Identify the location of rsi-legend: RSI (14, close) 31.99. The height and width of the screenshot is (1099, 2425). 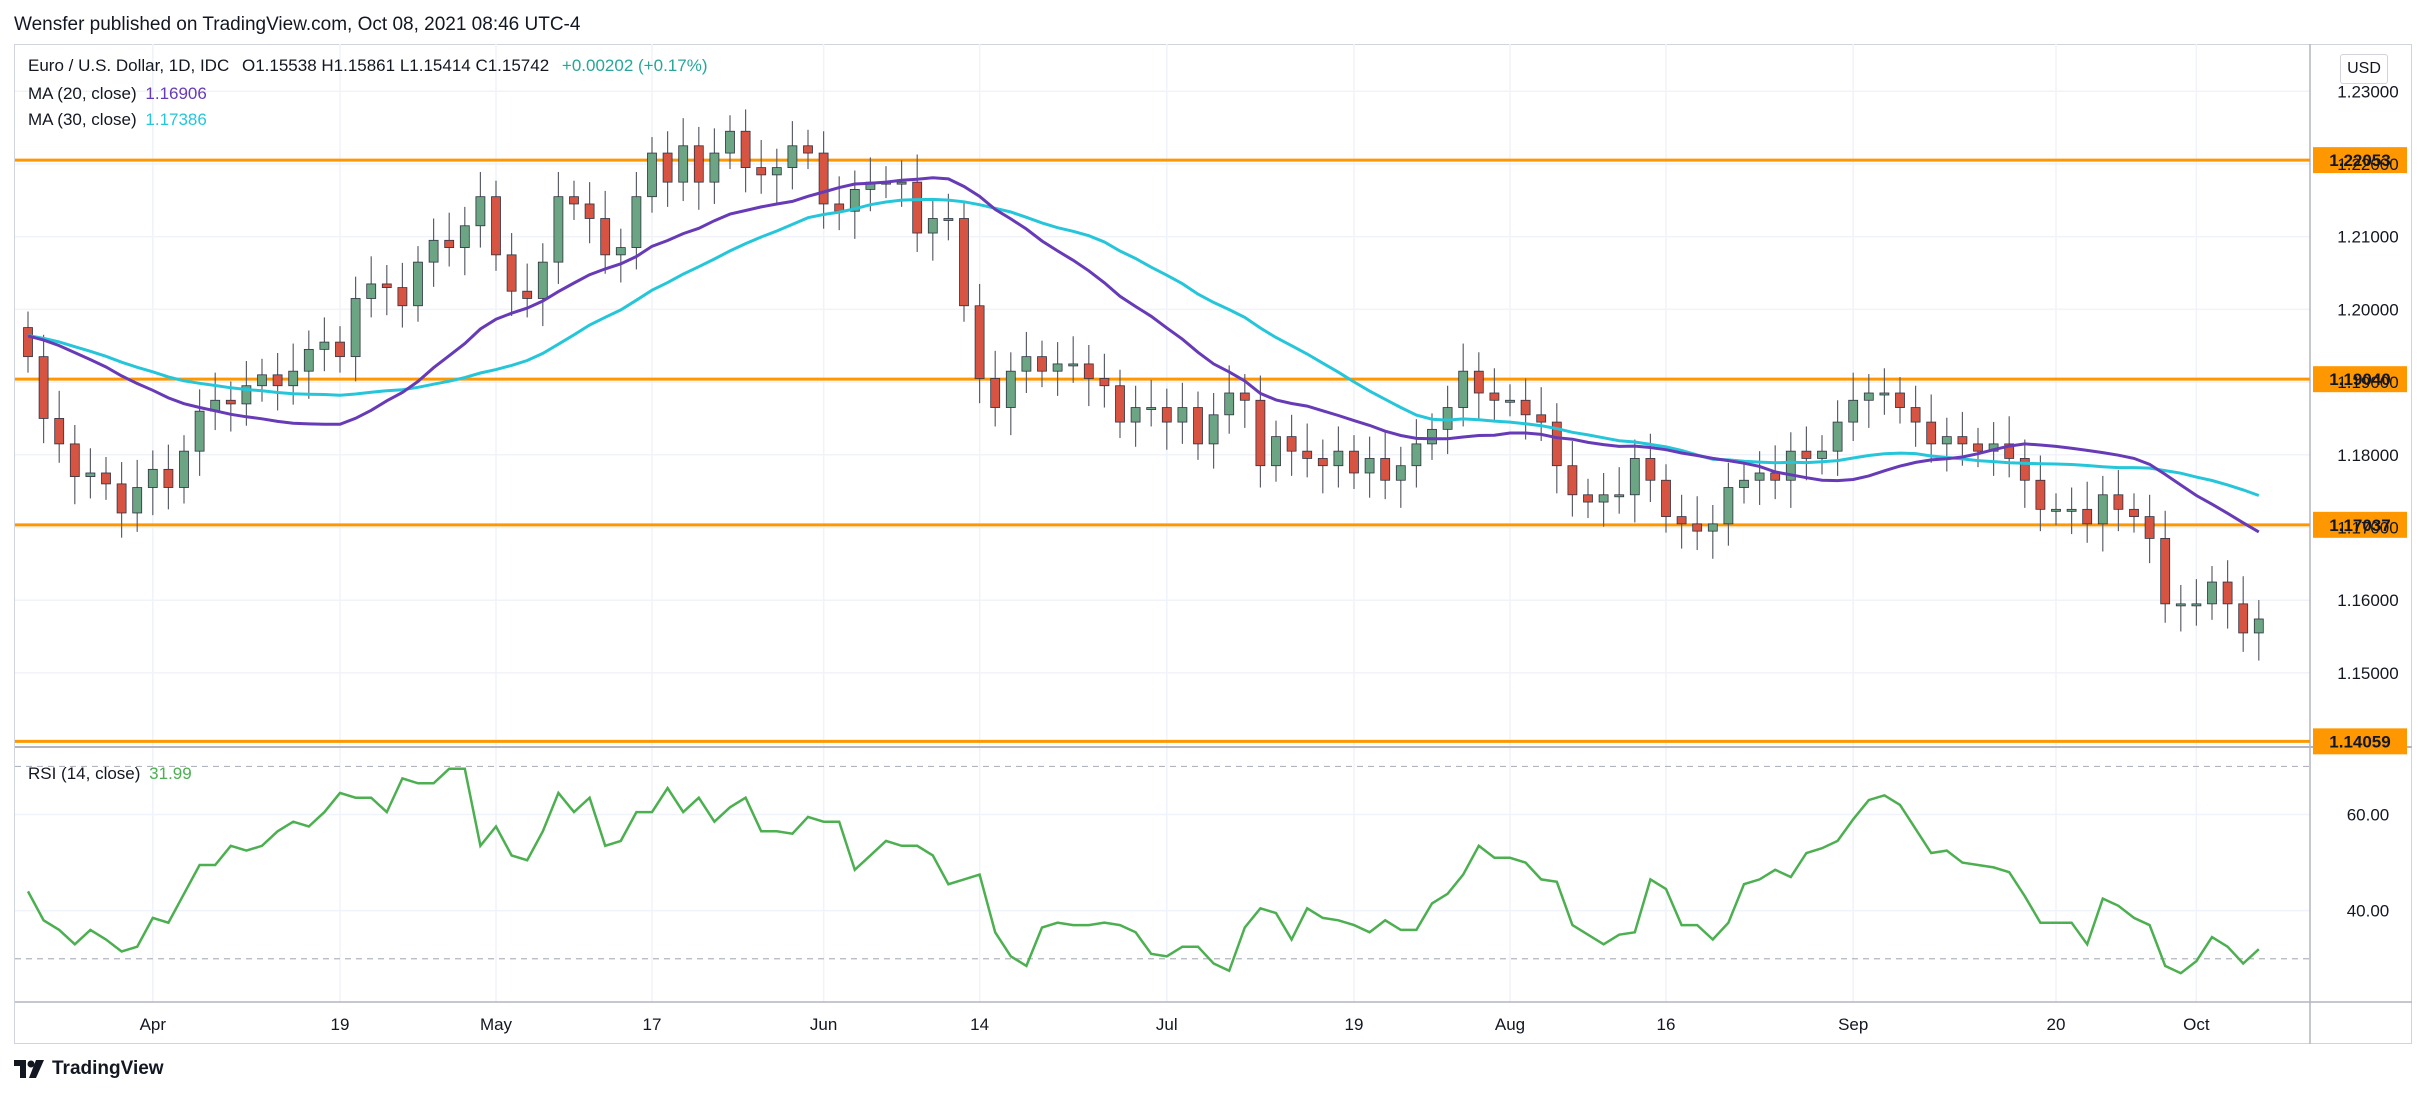
(110, 774).